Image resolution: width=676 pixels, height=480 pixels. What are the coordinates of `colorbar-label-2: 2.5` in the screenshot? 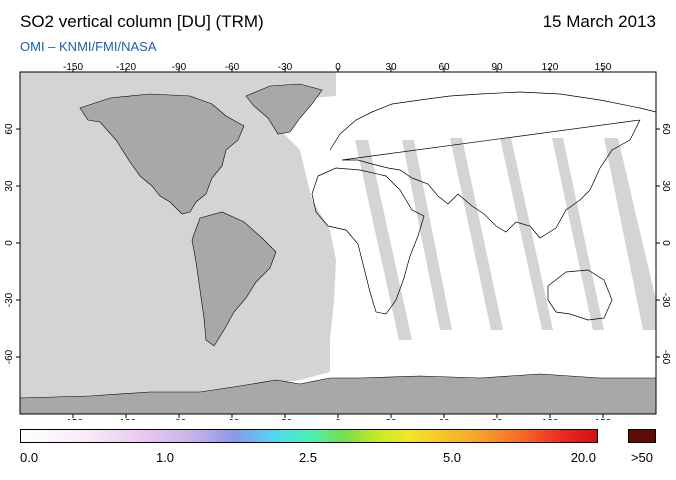 It's located at (308, 457).